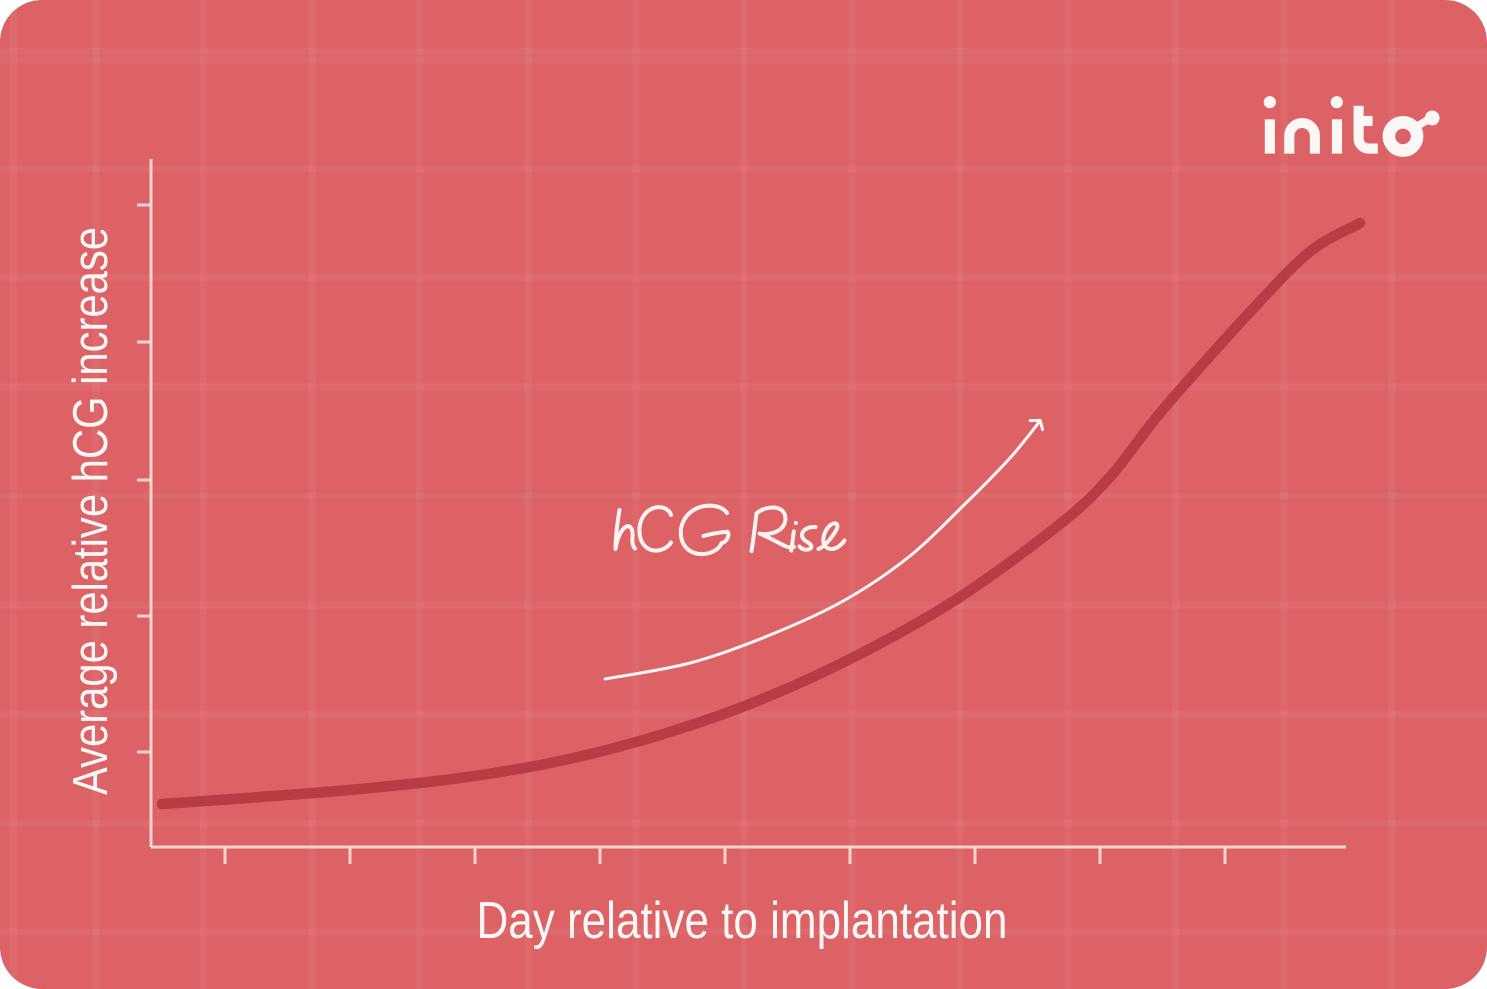  Describe the element at coordinates (91, 511) in the screenshot. I see `svg-text: Average relative hCG increase` at that location.